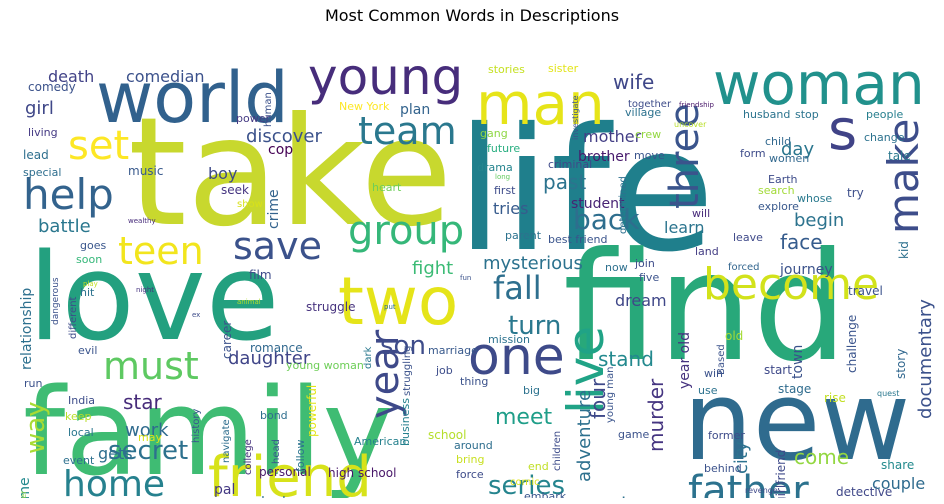  What do you see at coordinates (778, 206) in the screenshot?
I see `word-explore: explore` at bounding box center [778, 206].